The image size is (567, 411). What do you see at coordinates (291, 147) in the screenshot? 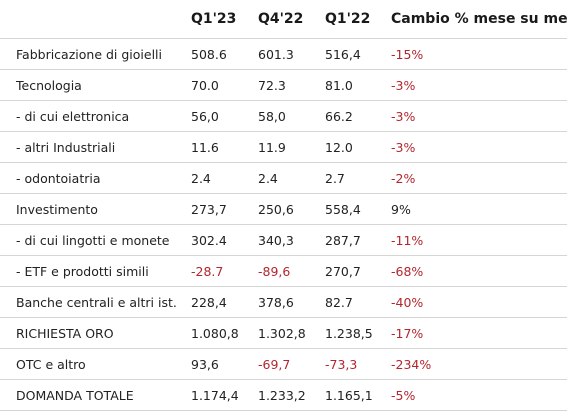
I see `cell-q4-22: 11.9` at bounding box center [291, 147].